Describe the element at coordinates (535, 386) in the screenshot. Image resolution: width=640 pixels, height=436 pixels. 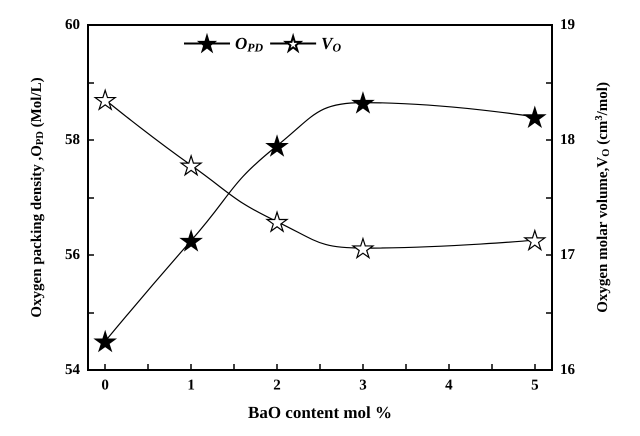
I see `x-tick-label: 5` at that location.